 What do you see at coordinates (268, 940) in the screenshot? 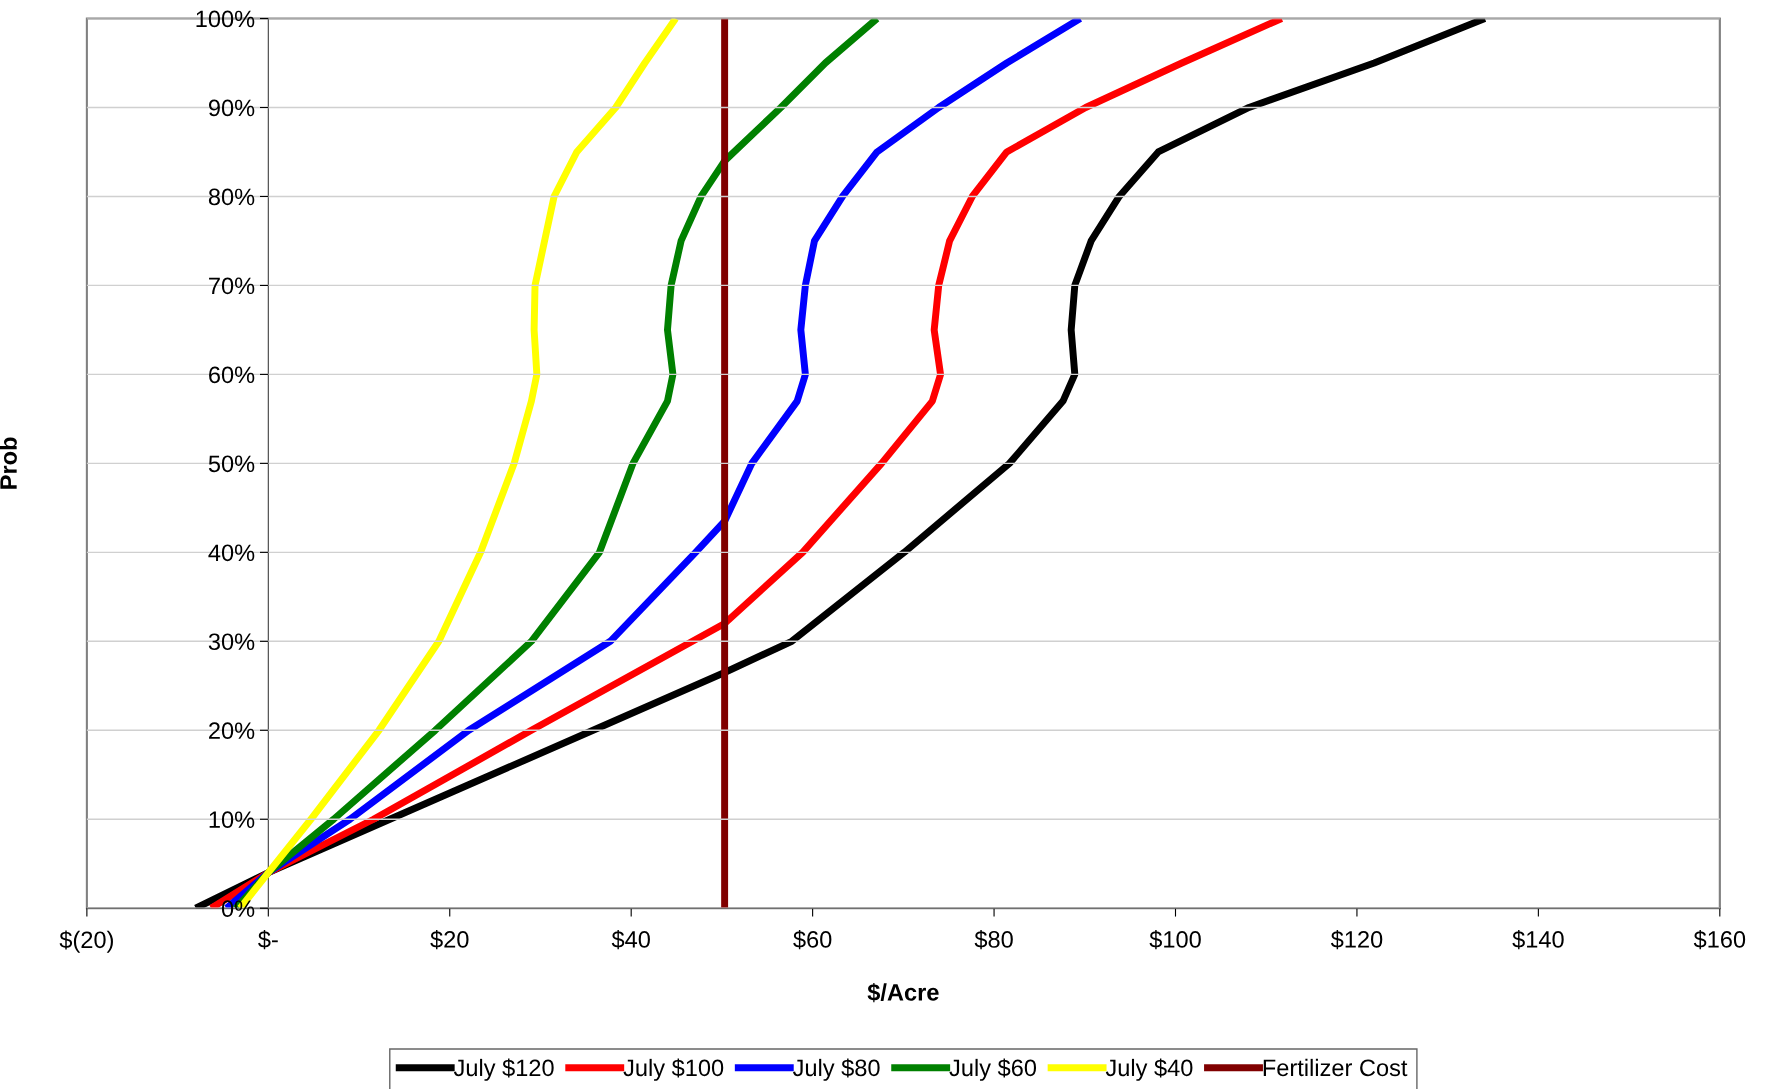
I see `x-tick-label: $-` at bounding box center [268, 940].